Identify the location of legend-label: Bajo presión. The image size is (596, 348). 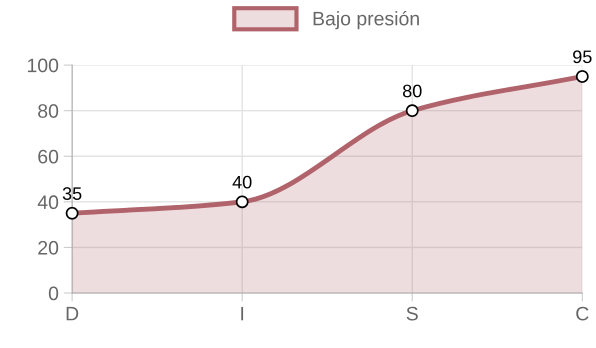
(366, 20).